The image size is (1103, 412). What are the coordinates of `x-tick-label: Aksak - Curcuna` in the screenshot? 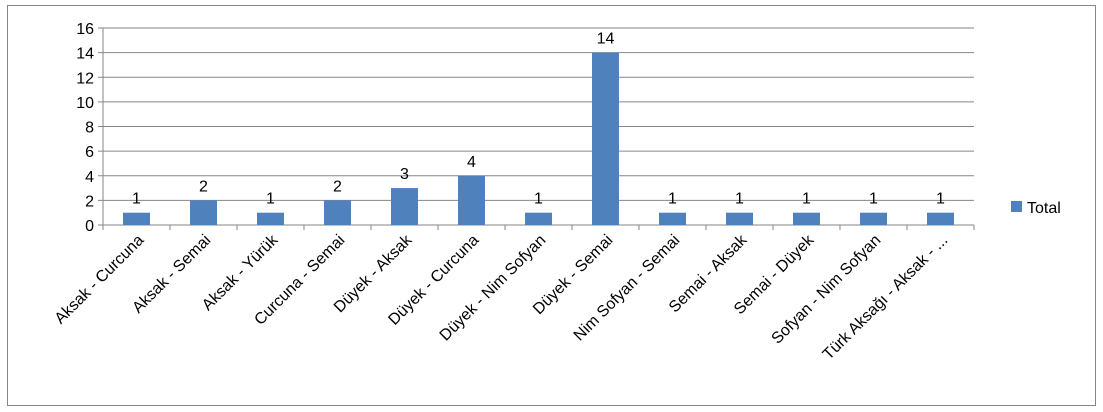 It's located at (100, 280).